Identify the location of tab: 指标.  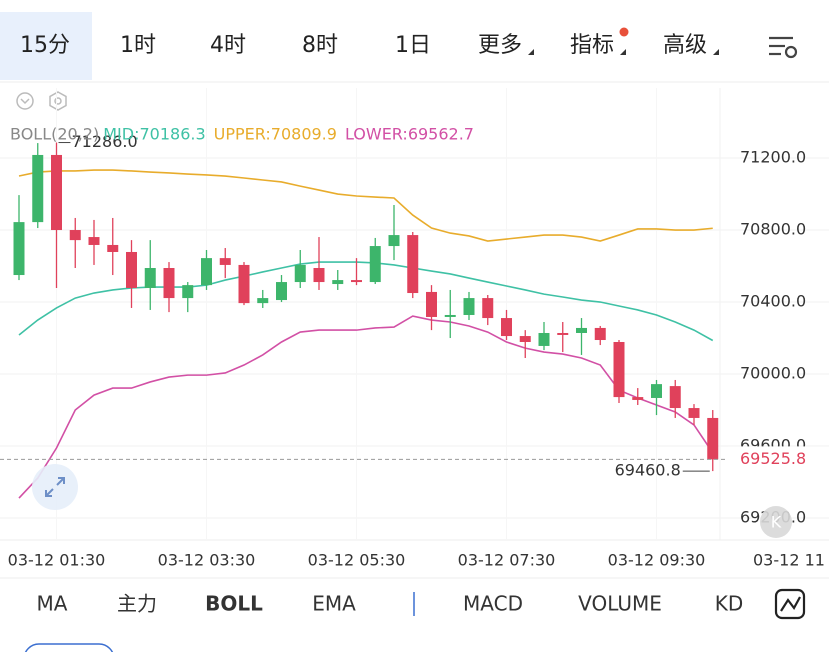
(592, 45).